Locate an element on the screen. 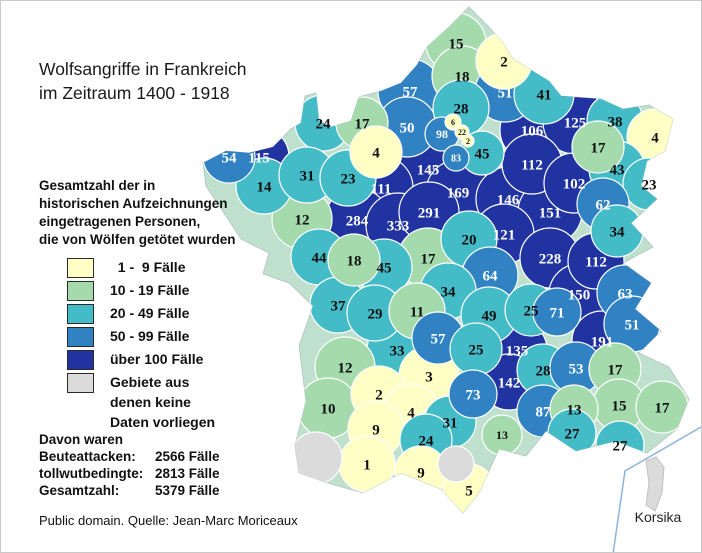 This screenshot has width=702, height=553. korsika-label: Korsika is located at coordinates (658, 517).